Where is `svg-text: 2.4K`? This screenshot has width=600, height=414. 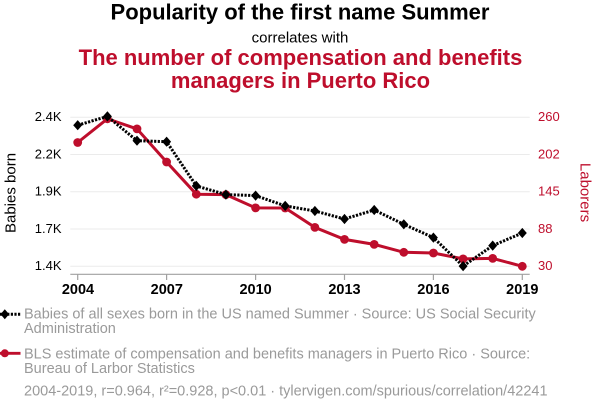
svg-text: 2.4K is located at coordinates (48, 116).